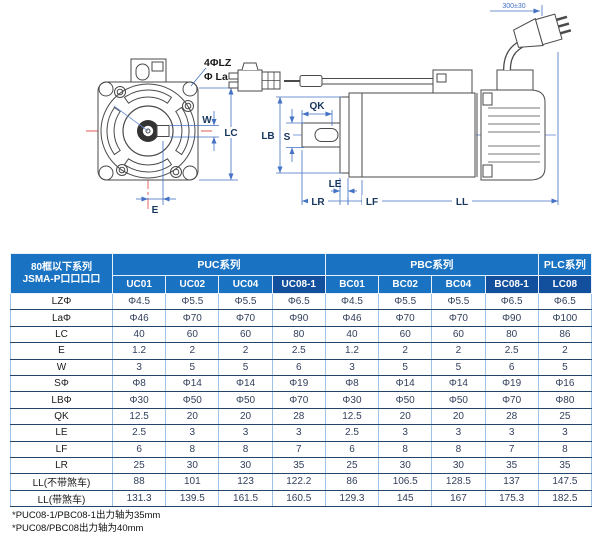 Image resolution: width=600 pixels, height=551 pixels. I want to click on table-row: LR 25 30 30 35 25 30 30 35 35, so click(301, 465).